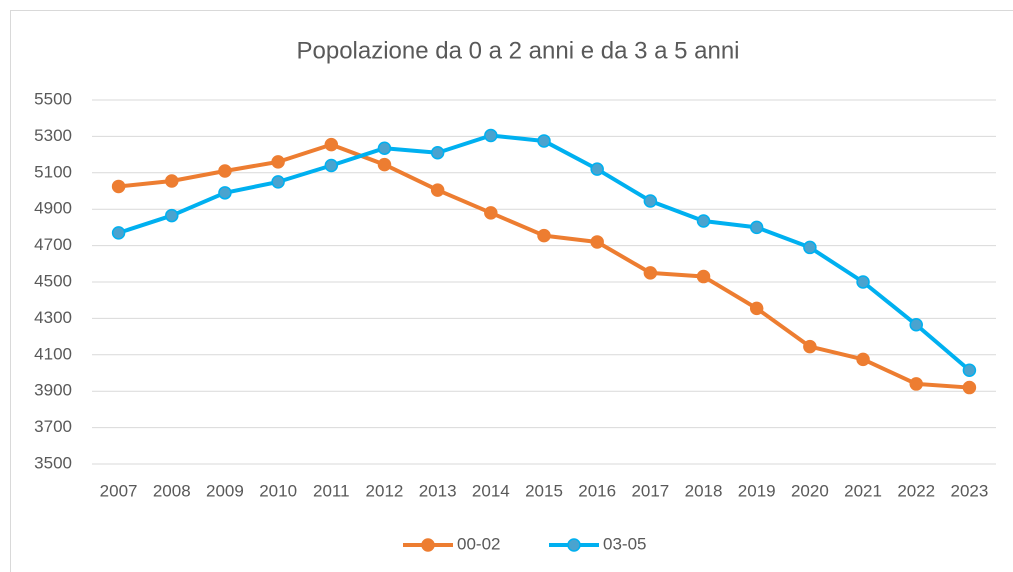  What do you see at coordinates (53, 390) in the screenshot?
I see `y-tick-label: 3900` at bounding box center [53, 390].